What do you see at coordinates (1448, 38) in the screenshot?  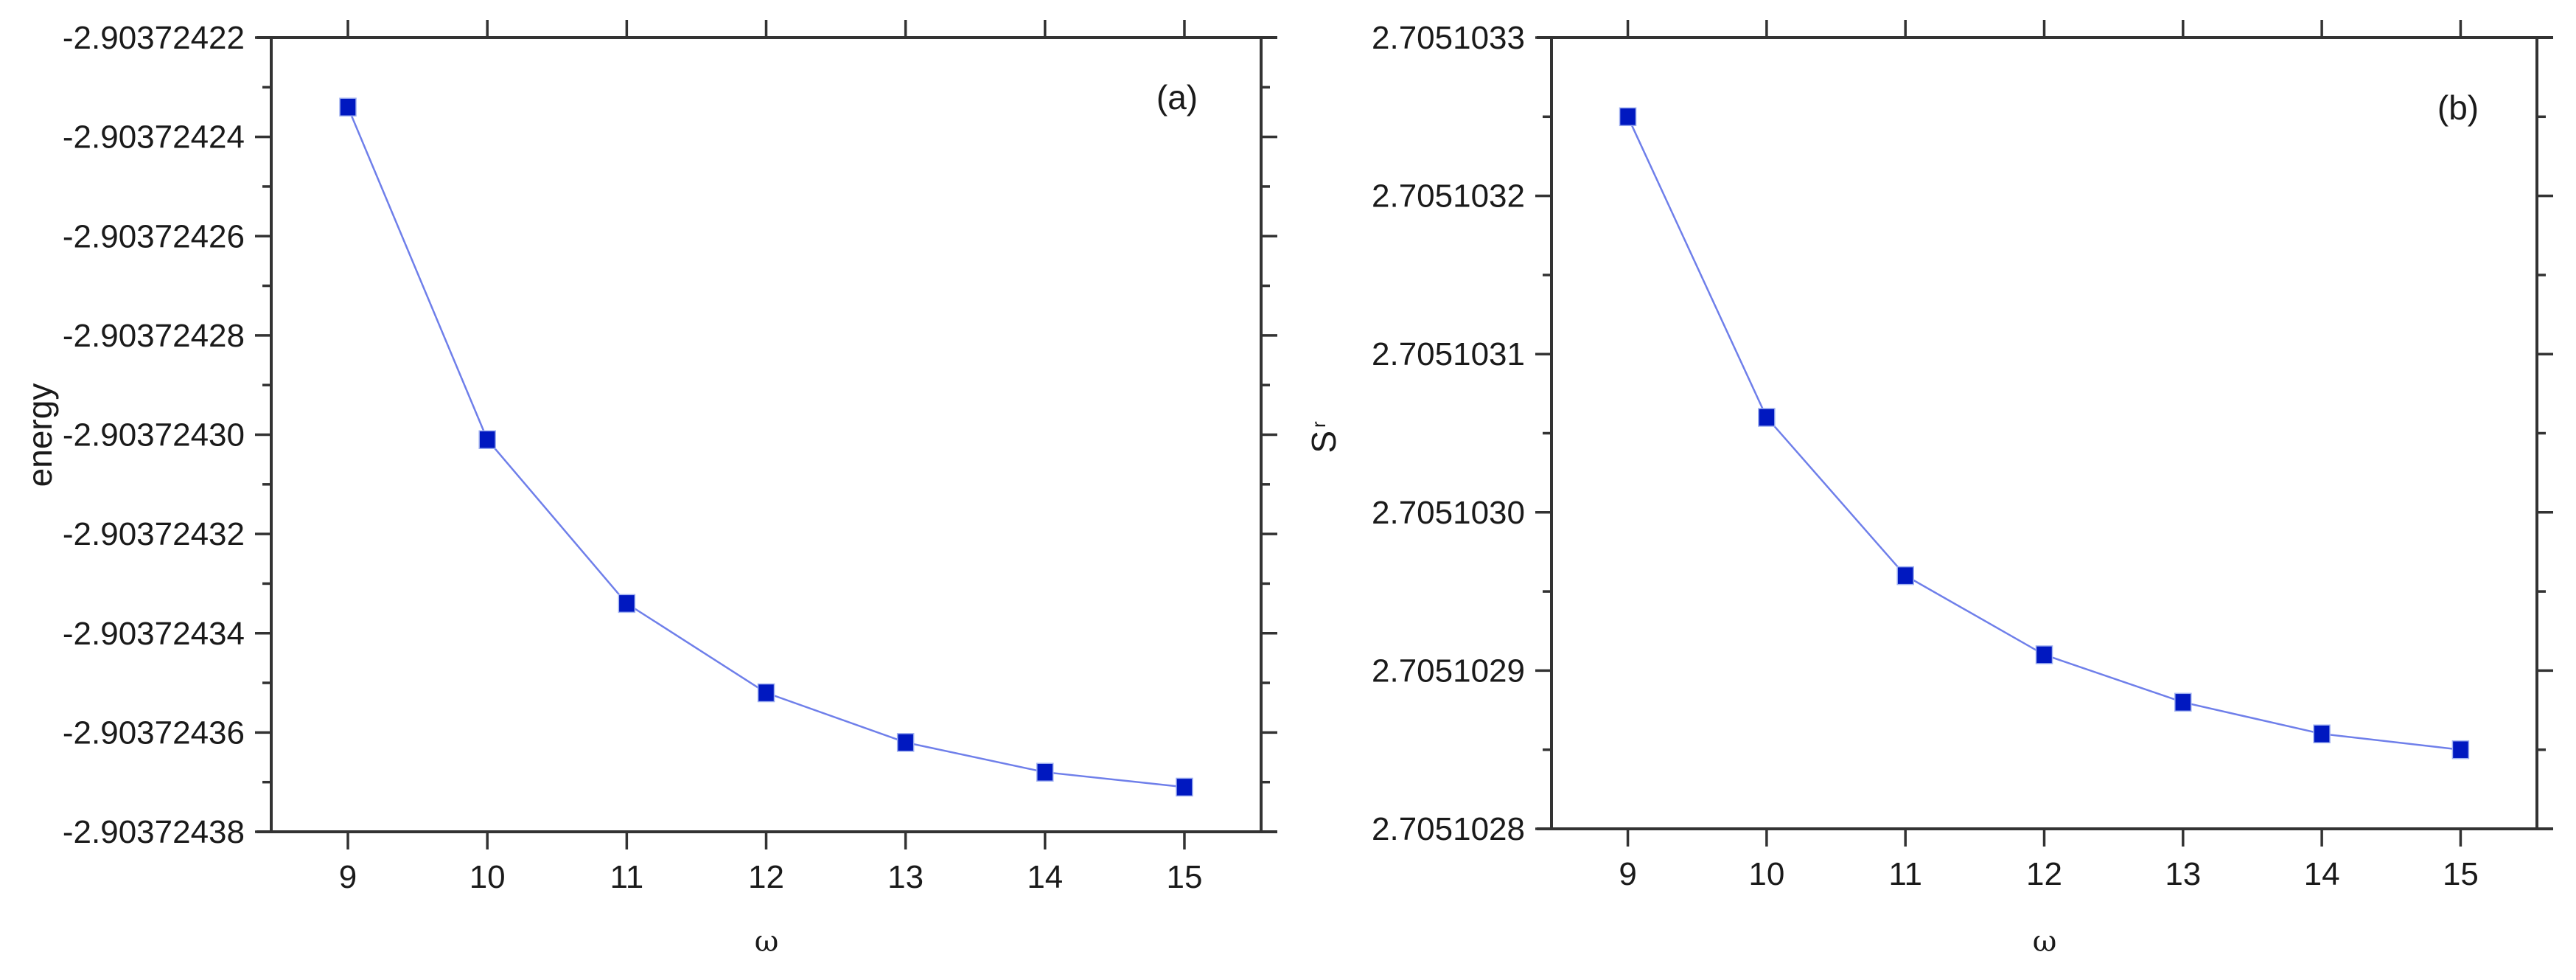 I see `y-tick-label: 2.7051033` at bounding box center [1448, 38].